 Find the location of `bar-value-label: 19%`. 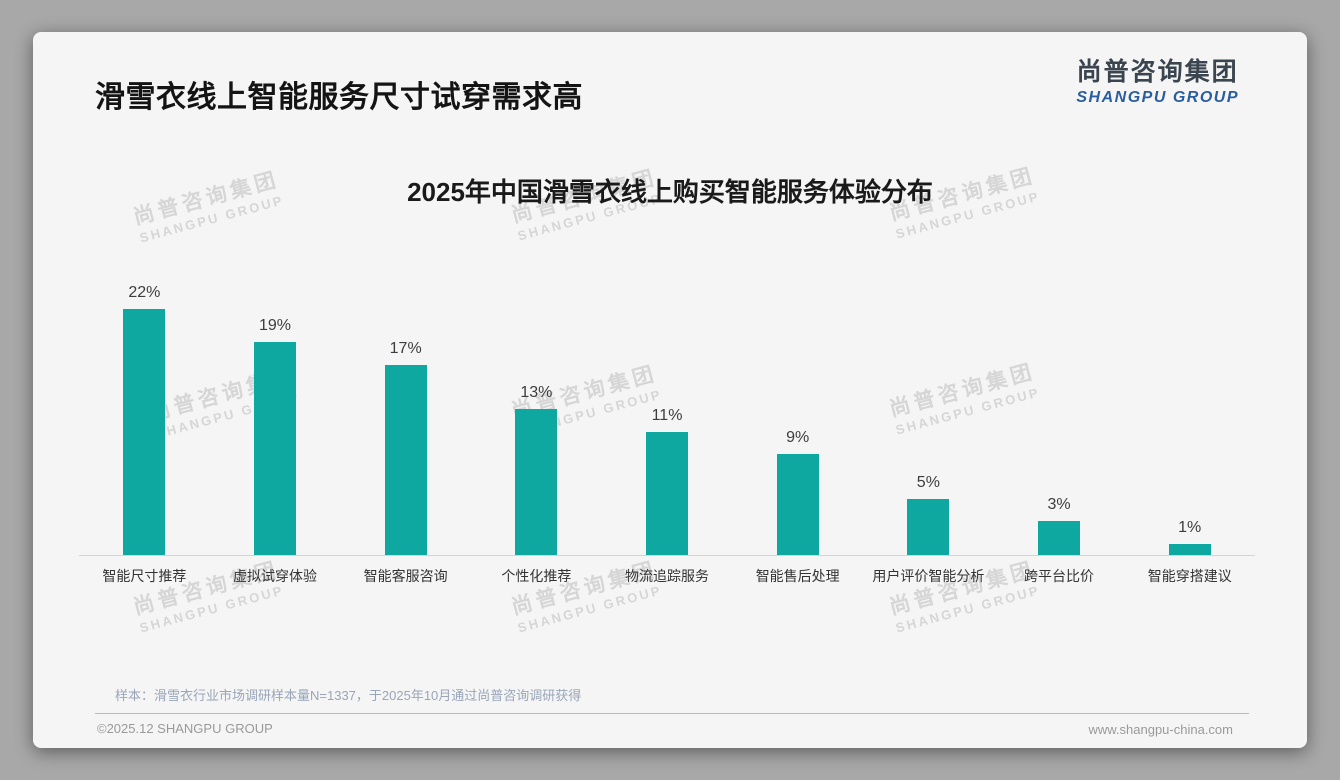

bar-value-label: 19% is located at coordinates (275, 325).